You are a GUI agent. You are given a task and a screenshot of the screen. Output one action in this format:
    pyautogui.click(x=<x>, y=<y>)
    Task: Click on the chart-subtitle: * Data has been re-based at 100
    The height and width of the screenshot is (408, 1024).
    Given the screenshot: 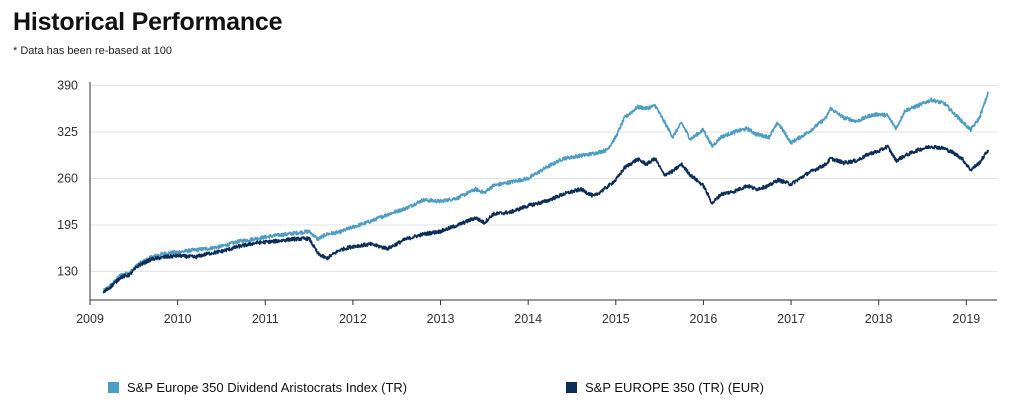 What is the action you would take?
    pyautogui.click(x=93, y=51)
    